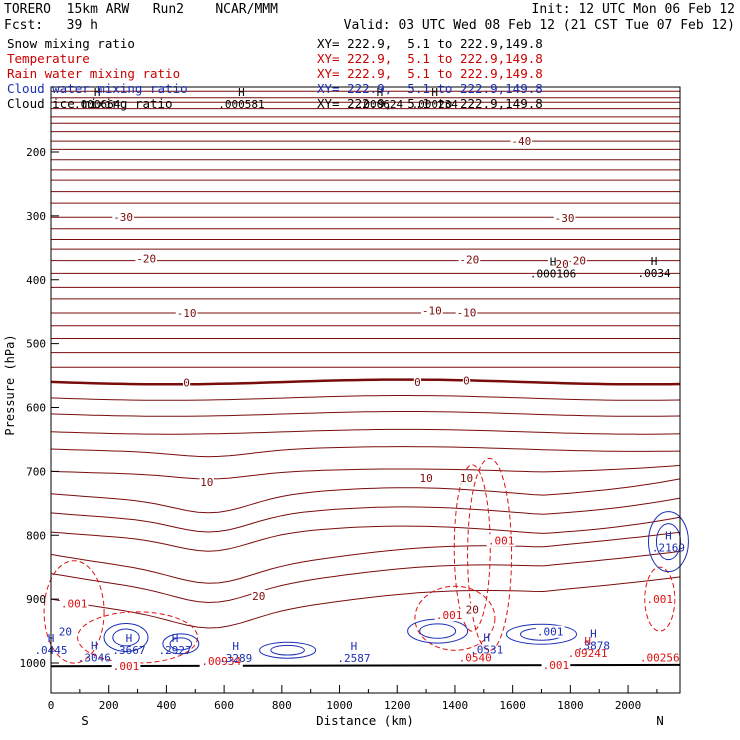 This screenshot has width=740, height=740. I want to click on high-value: .000581, so click(241, 104).